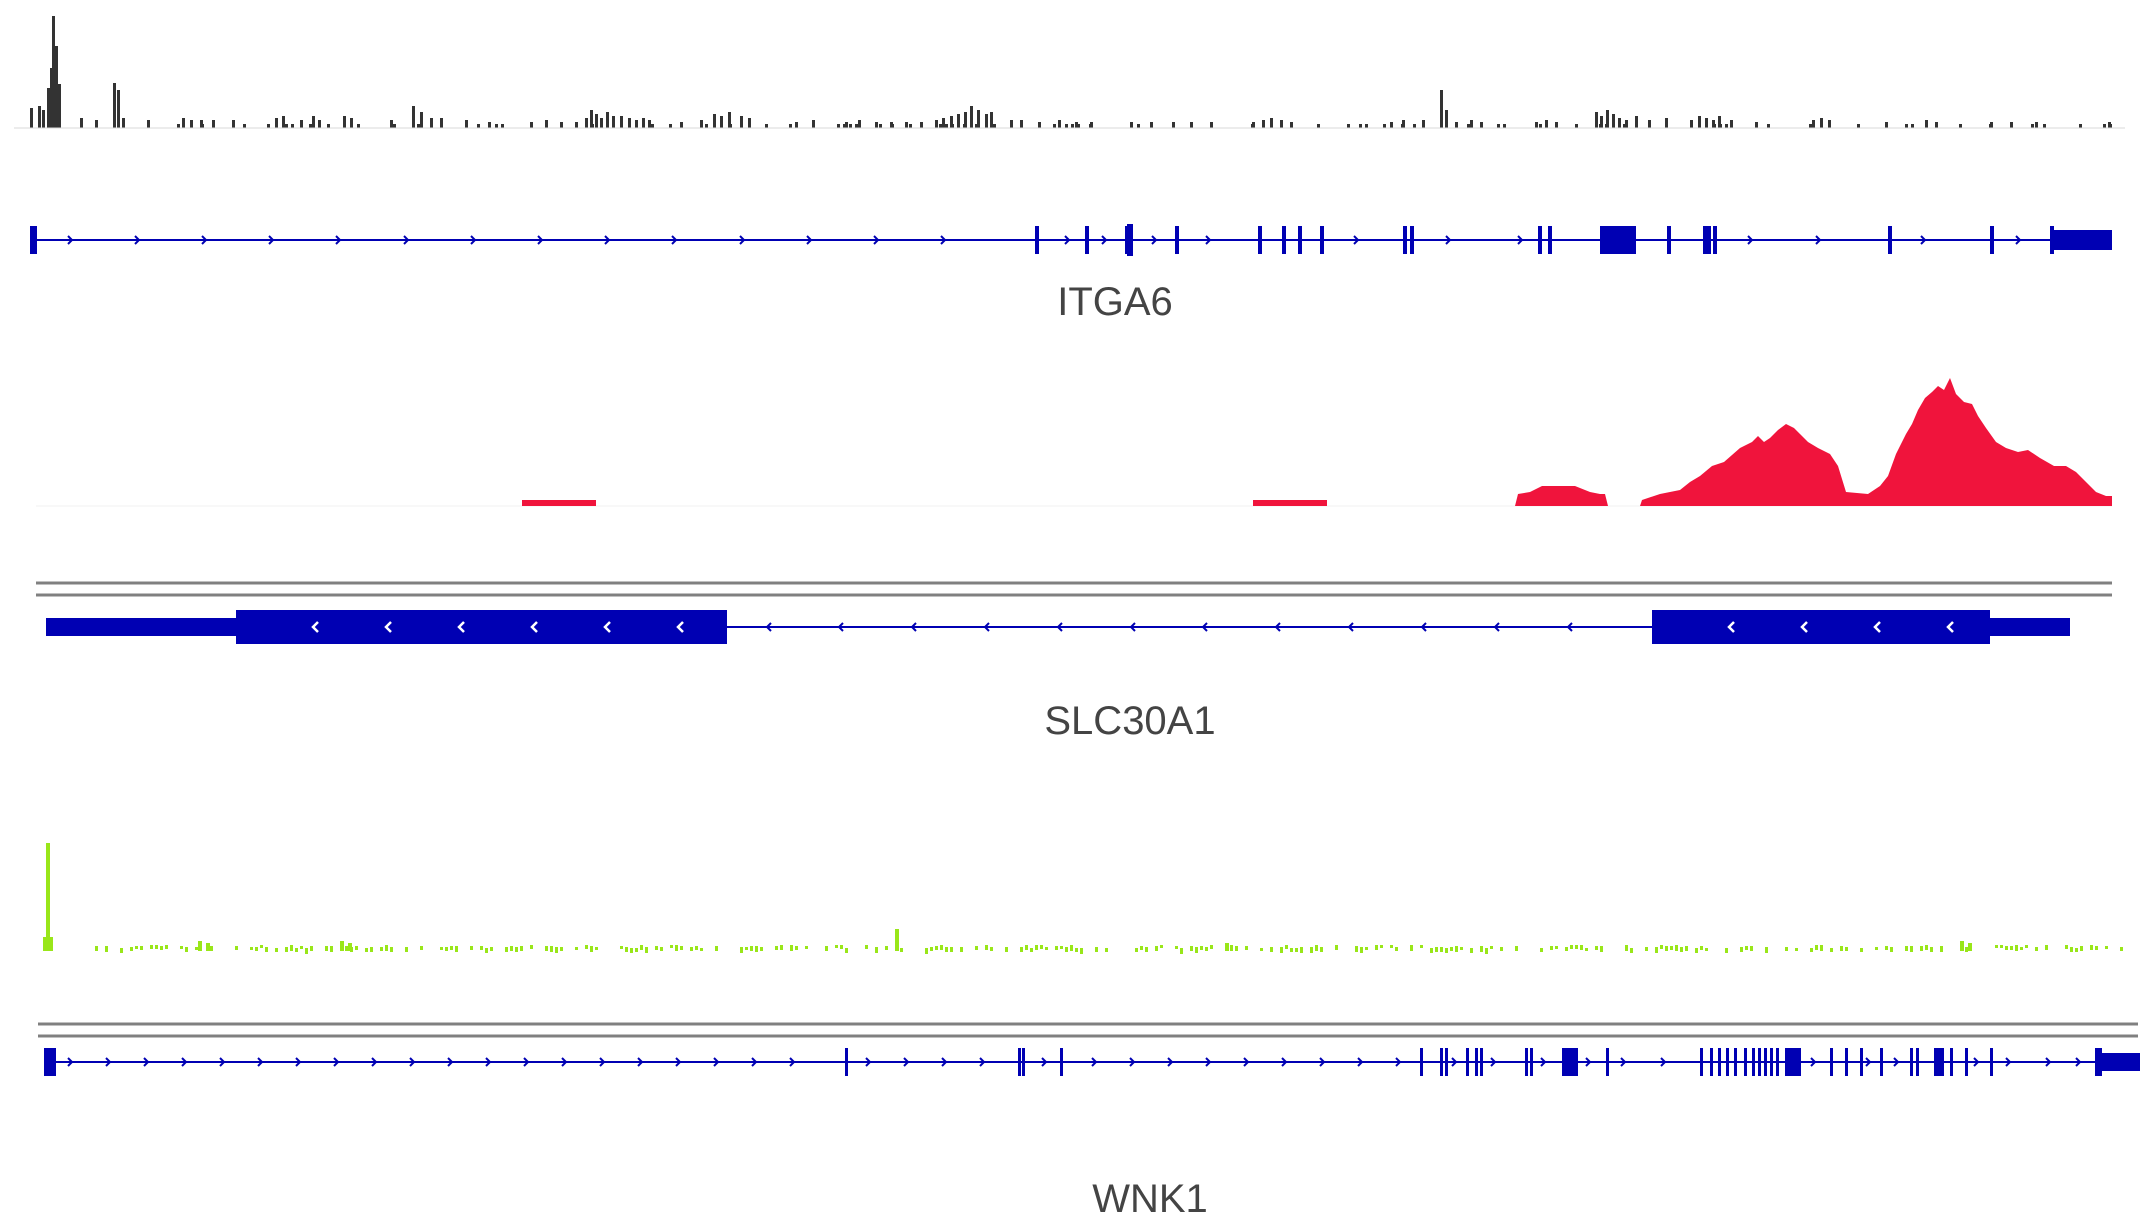 This screenshot has width=2150, height=1227. What do you see at coordinates (1129, 721) in the screenshot?
I see `slc30a1-gene-label: SLC30A1` at bounding box center [1129, 721].